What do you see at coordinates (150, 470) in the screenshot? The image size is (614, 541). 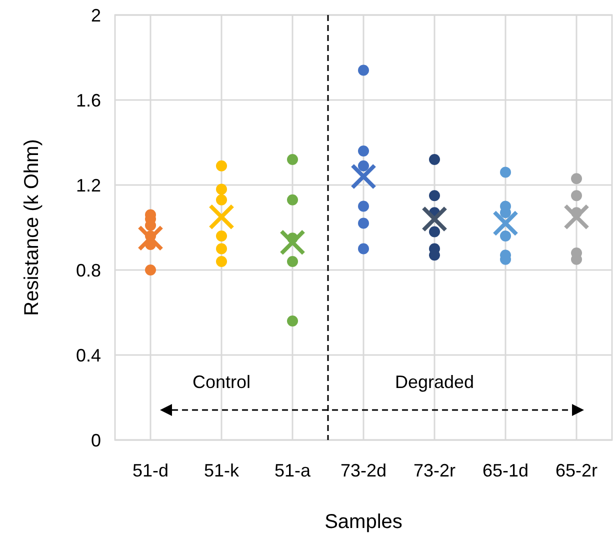 I see `x-tick-label: 51-d` at bounding box center [150, 470].